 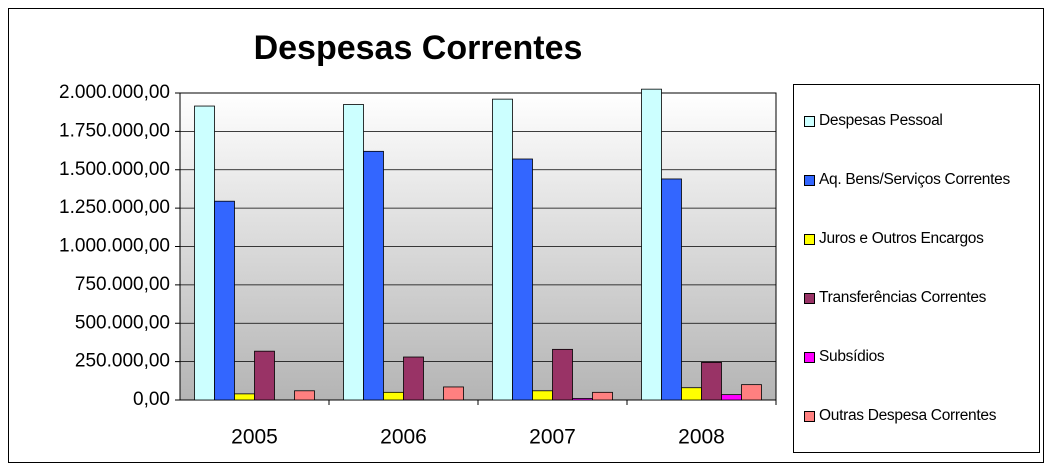 I want to click on y-tick-label: 250.000,00, so click(x=122, y=361).